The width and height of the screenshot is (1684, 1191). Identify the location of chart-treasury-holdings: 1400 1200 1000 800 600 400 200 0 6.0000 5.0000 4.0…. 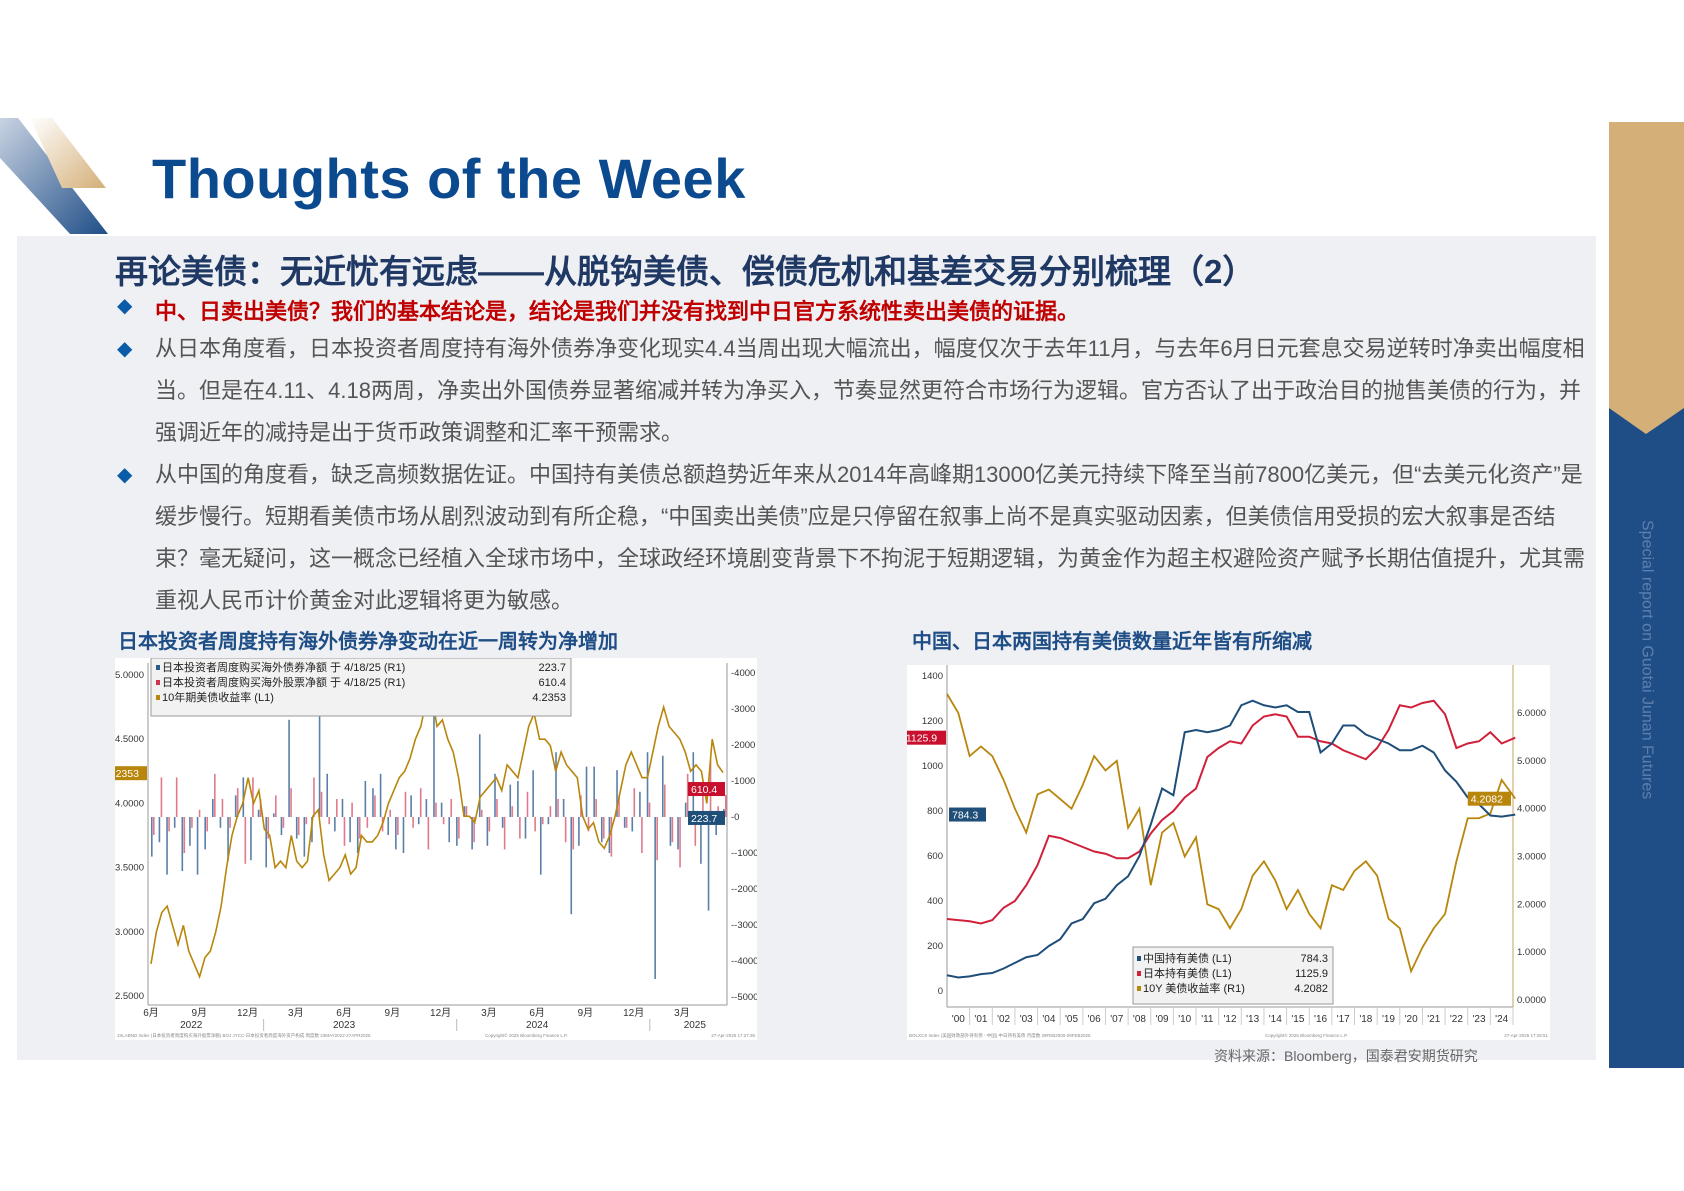
(1228, 852).